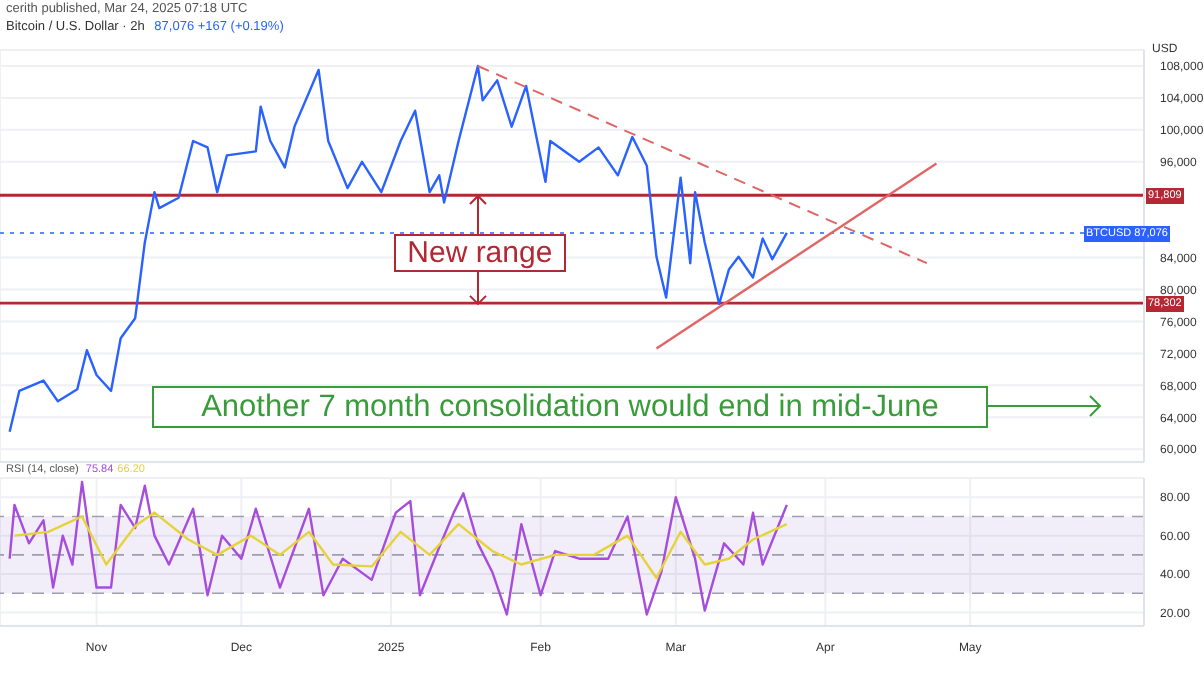 This screenshot has height=682, width=1204. I want to click on annotation: Another 7 month consolidation would end in mid-June, so click(570, 406).